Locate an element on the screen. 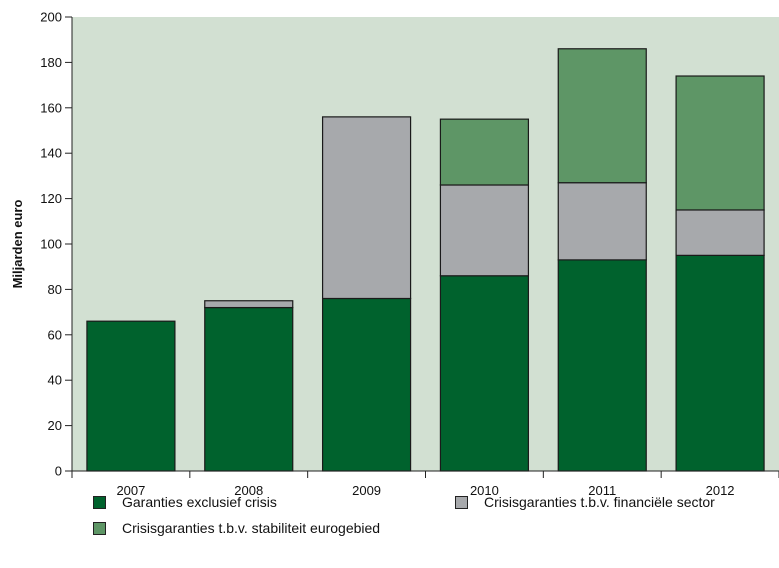 The width and height of the screenshot is (779, 568). y-tick-label: 0 is located at coordinates (58, 471).